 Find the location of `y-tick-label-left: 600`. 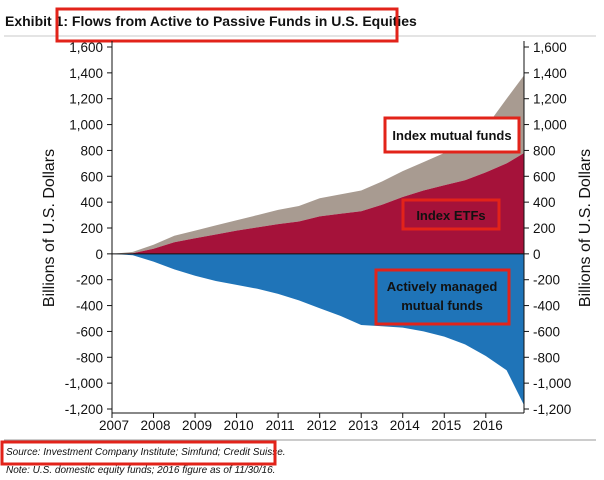

y-tick-label-left: 600 is located at coordinates (91, 176).